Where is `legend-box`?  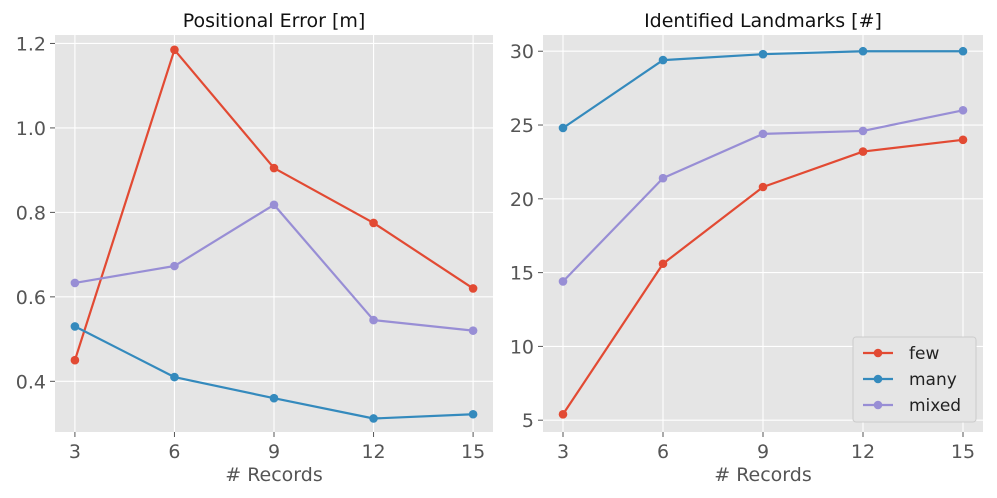 legend-box is located at coordinates (914, 379).